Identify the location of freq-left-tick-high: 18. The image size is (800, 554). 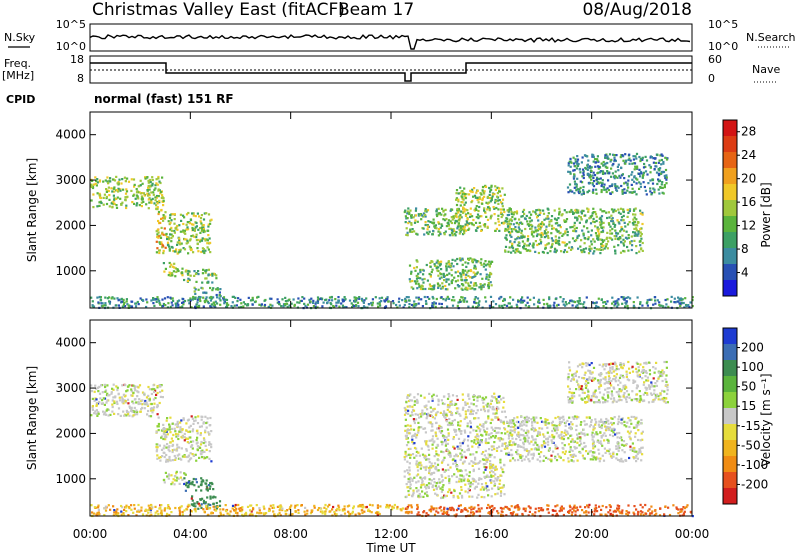
(77, 59).